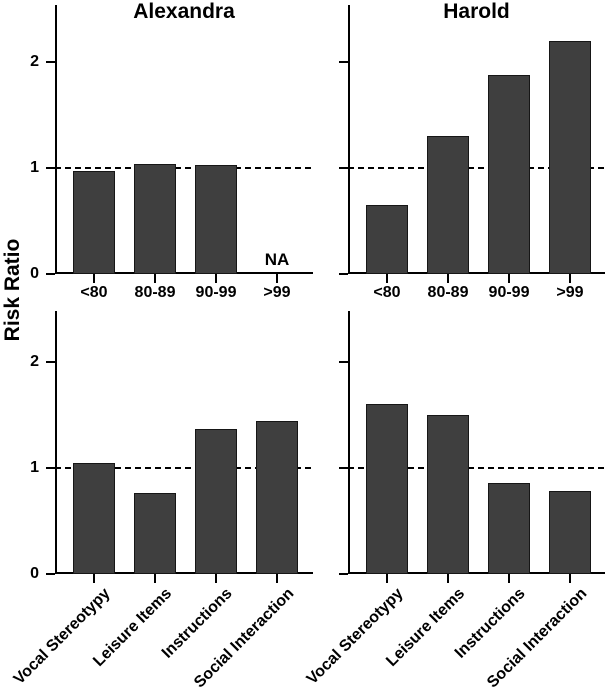 The height and width of the screenshot is (691, 613). What do you see at coordinates (184, 11) in the screenshot?
I see `panel-title-alexandra-top: Alexandra` at bounding box center [184, 11].